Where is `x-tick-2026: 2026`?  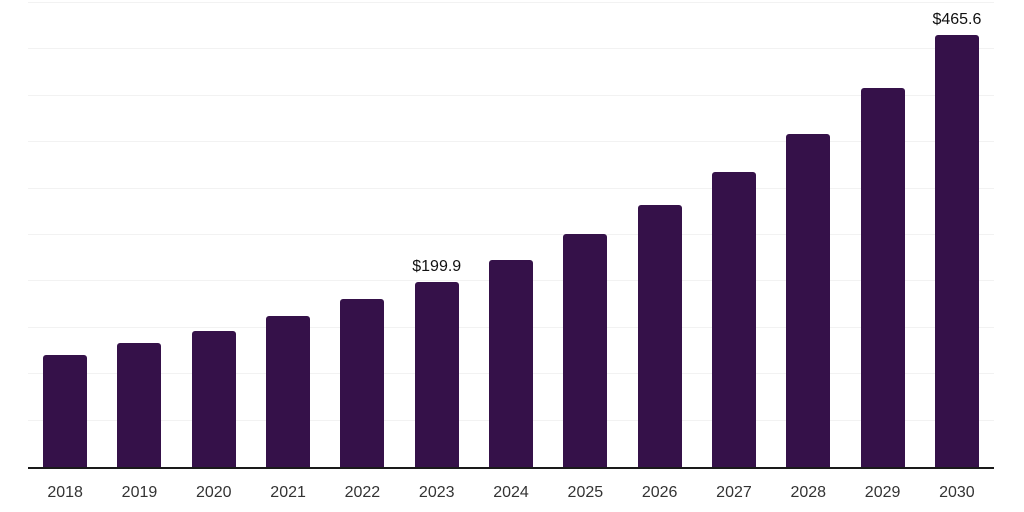 x-tick-2026: 2026 is located at coordinates (659, 492).